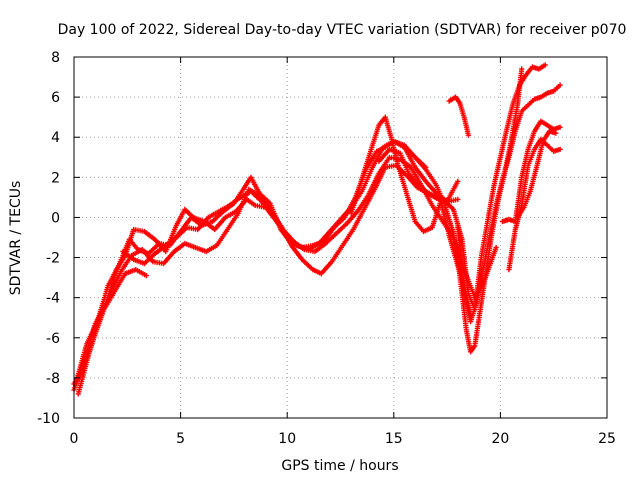 This screenshot has height=480, width=640. Describe the element at coordinates (53, 299) in the screenshot. I see `y-tick-label: -4` at that location.